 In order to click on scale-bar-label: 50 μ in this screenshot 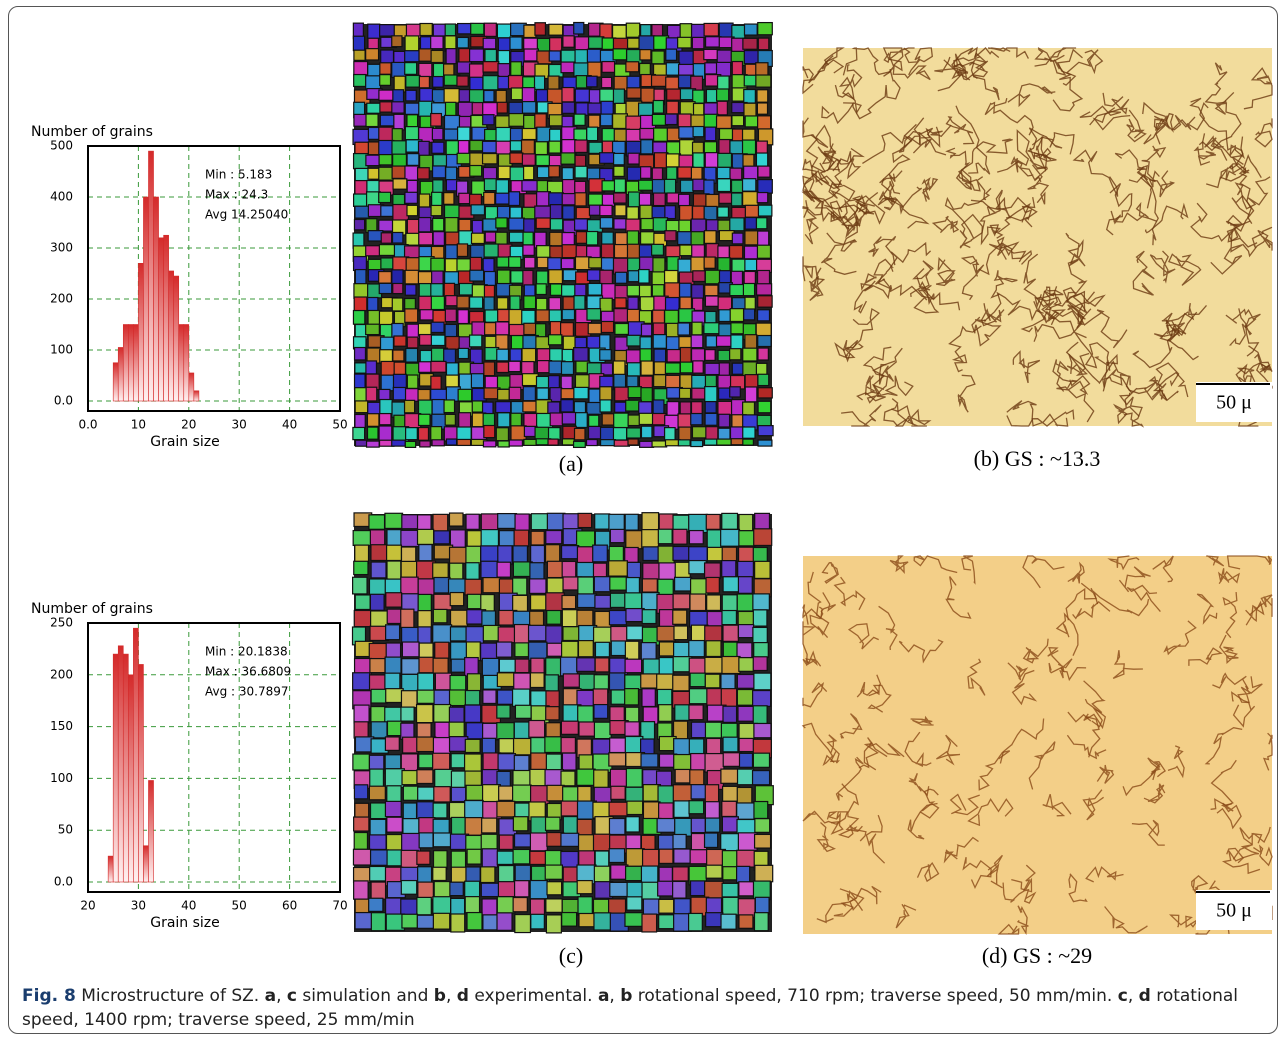, I will do `click(1234, 911)`.